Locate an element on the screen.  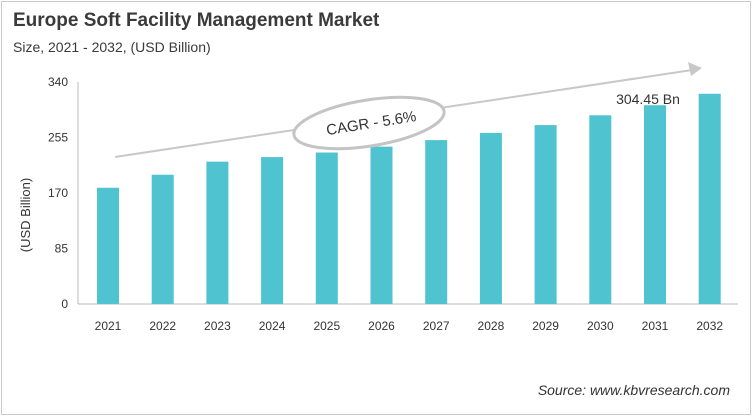
x-tick-label: 2025 is located at coordinates (326, 326).